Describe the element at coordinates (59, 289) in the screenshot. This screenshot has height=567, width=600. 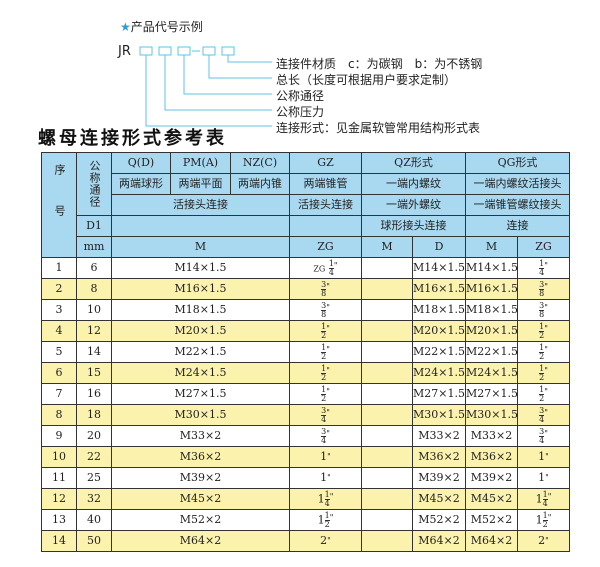
I see `seq-cell: 2` at that location.